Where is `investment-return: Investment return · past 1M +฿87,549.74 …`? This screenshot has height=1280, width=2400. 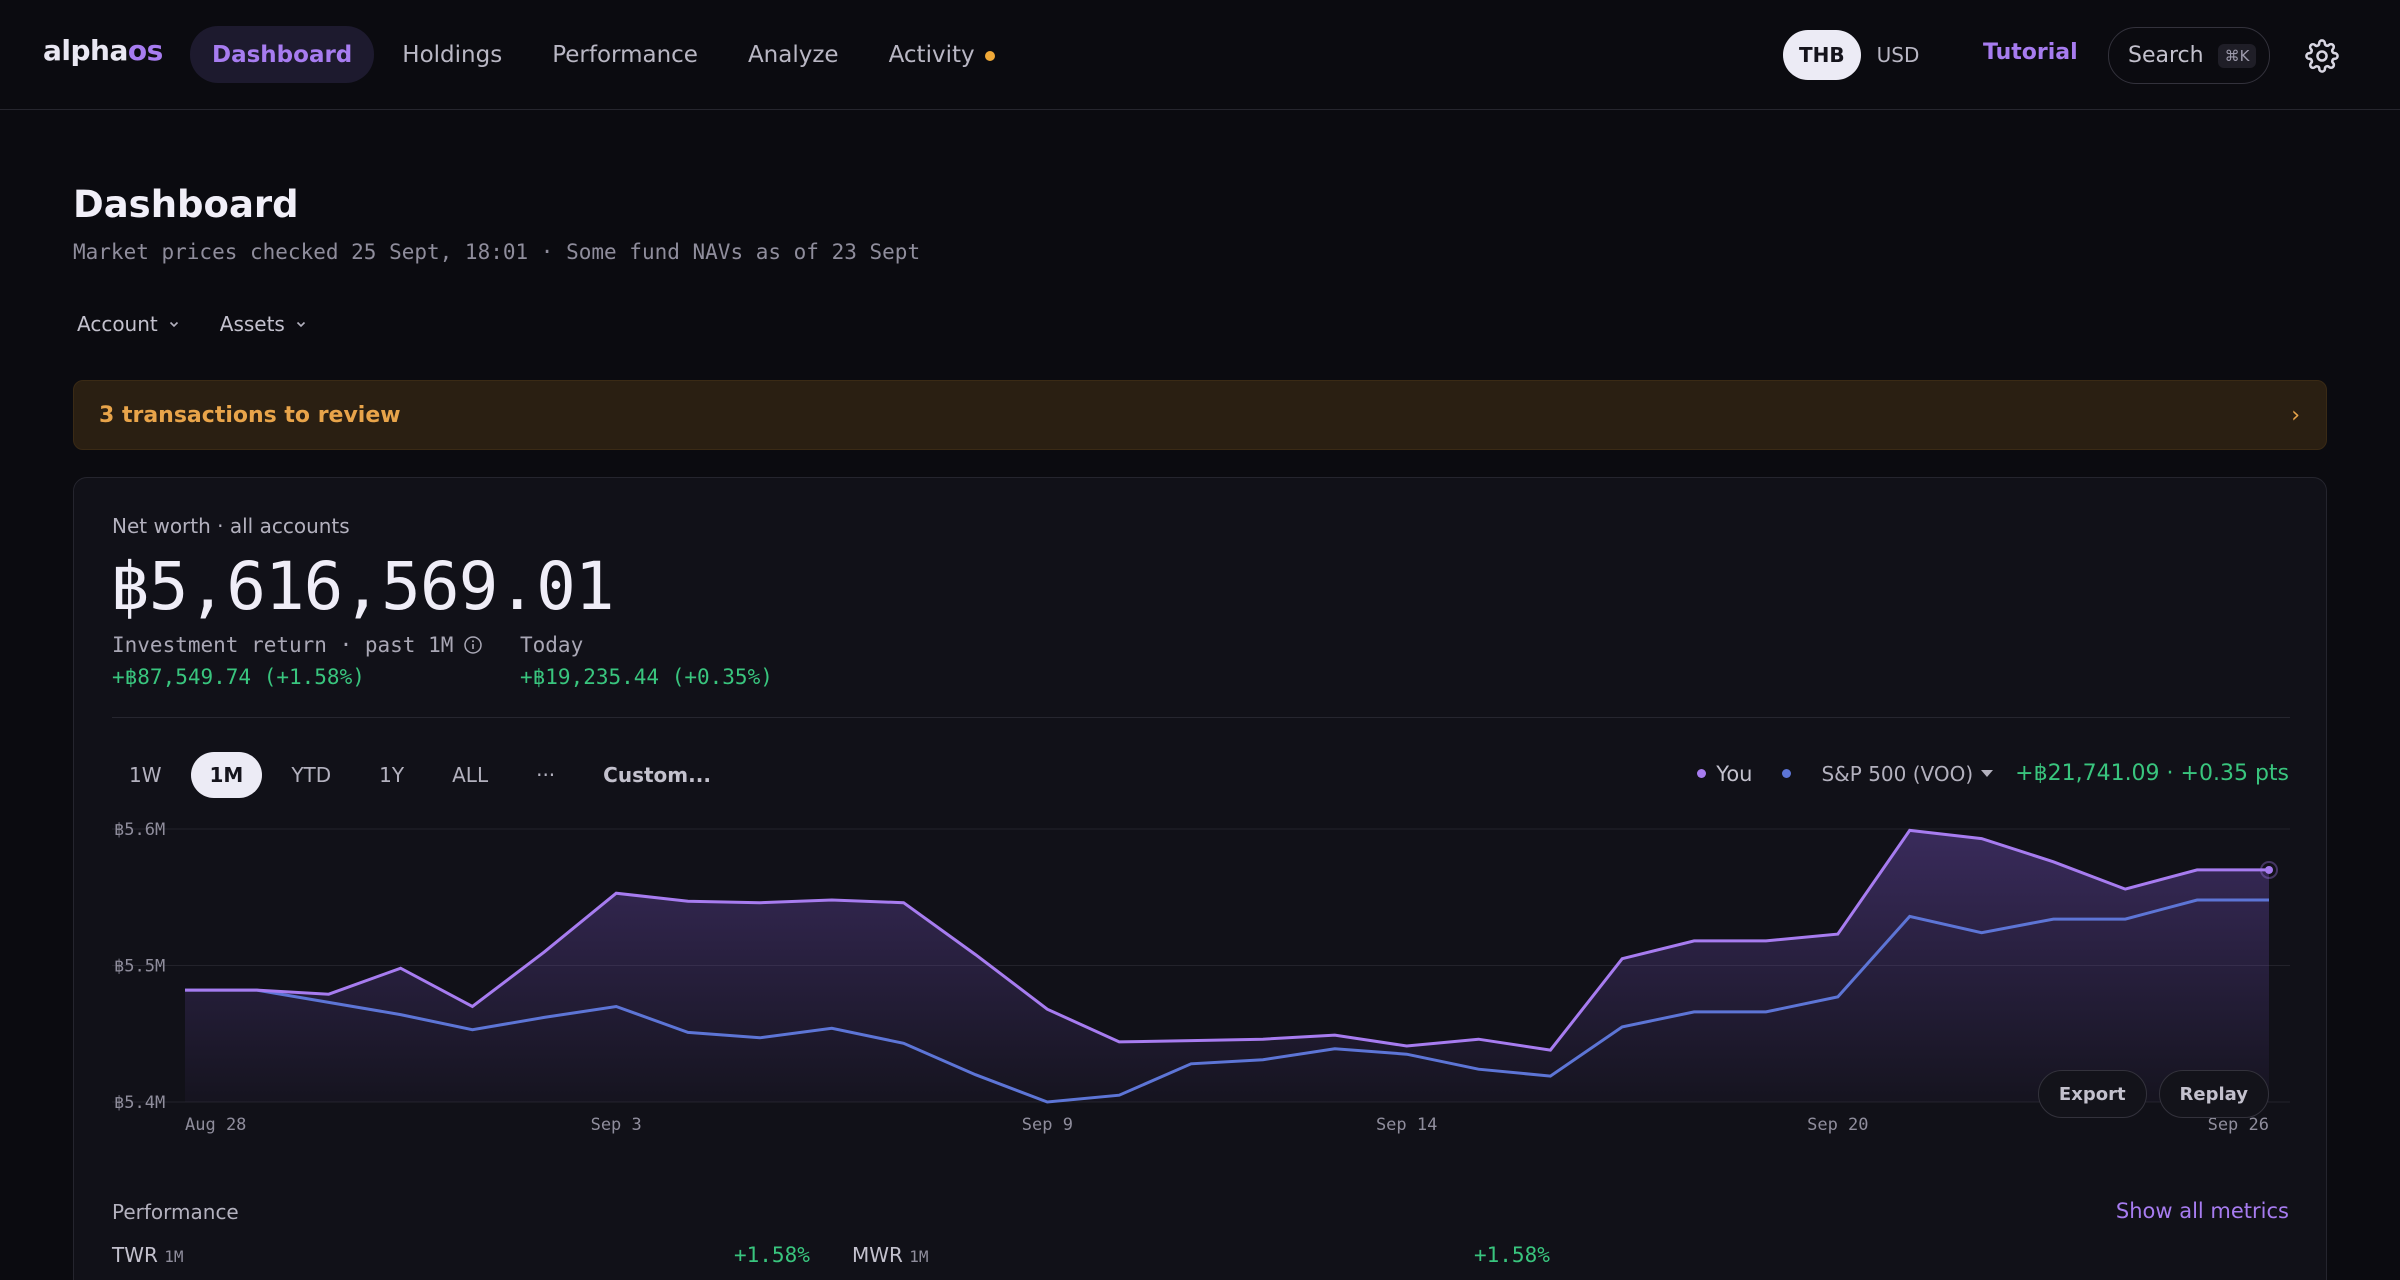
investment-return: Investment return · past 1M +฿87,549.74 … is located at coordinates (297, 661).